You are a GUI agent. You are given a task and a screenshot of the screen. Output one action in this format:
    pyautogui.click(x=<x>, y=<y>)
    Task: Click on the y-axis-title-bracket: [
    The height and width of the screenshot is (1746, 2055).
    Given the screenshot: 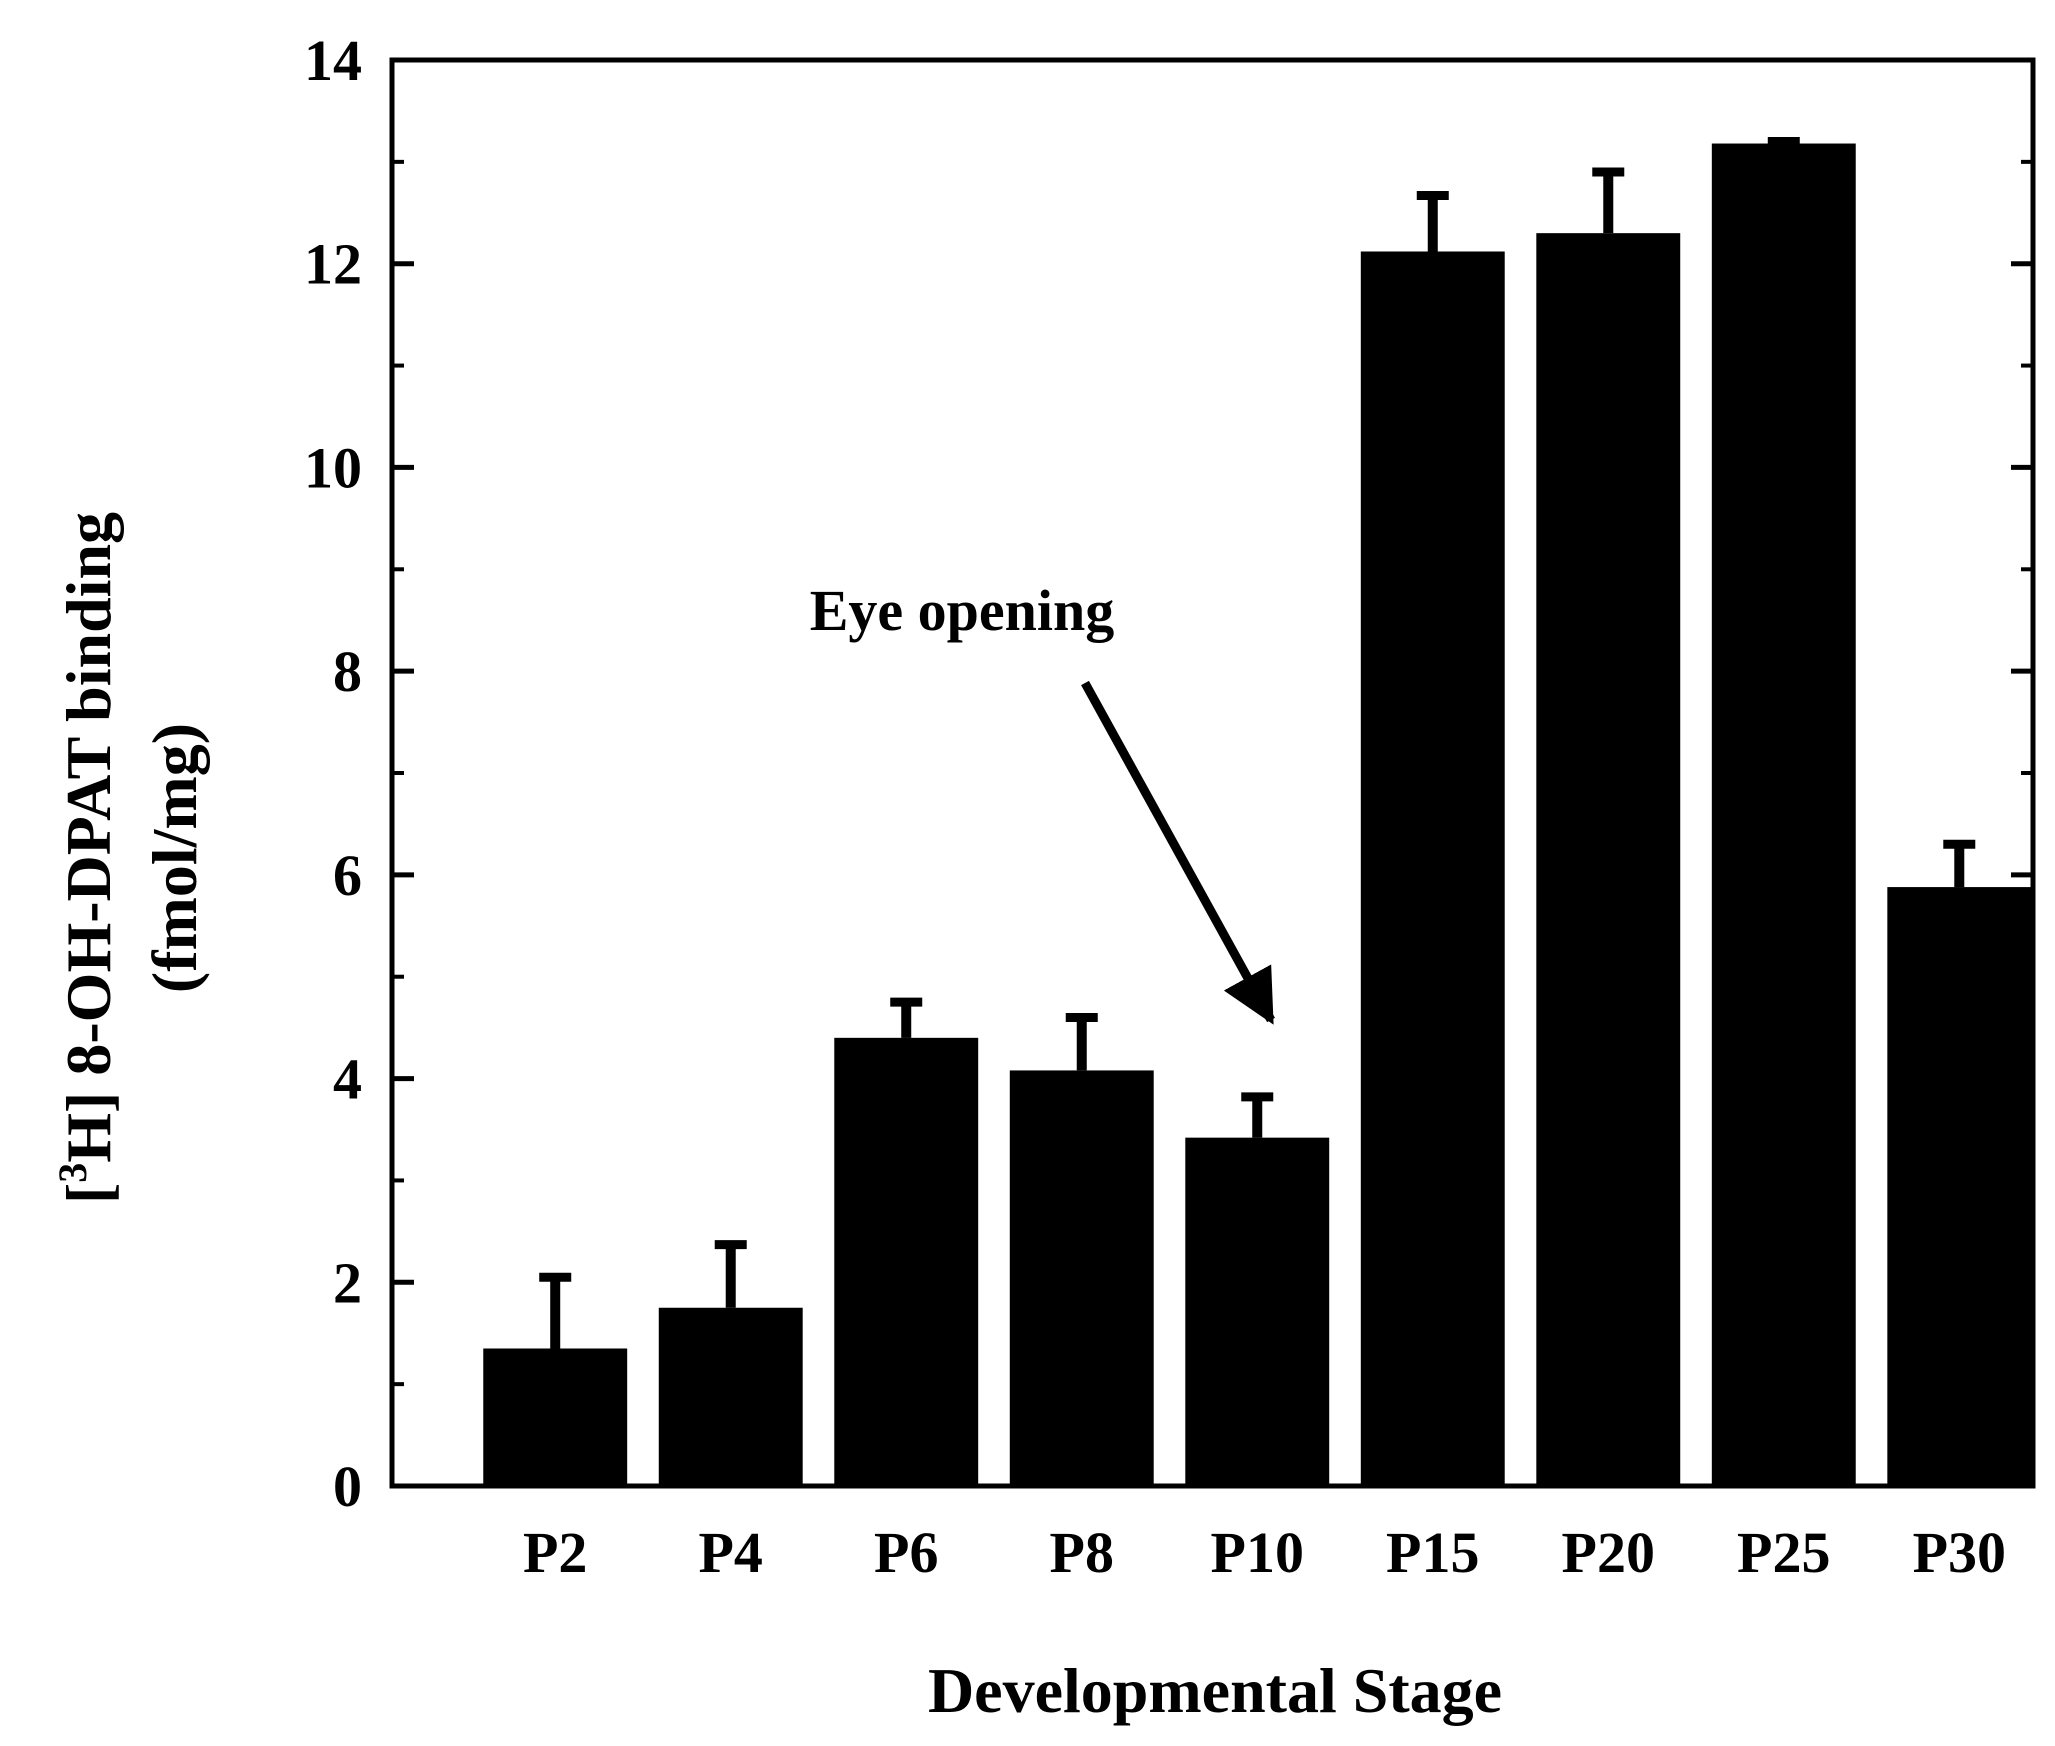 What is the action you would take?
    pyautogui.click(x=88, y=1193)
    